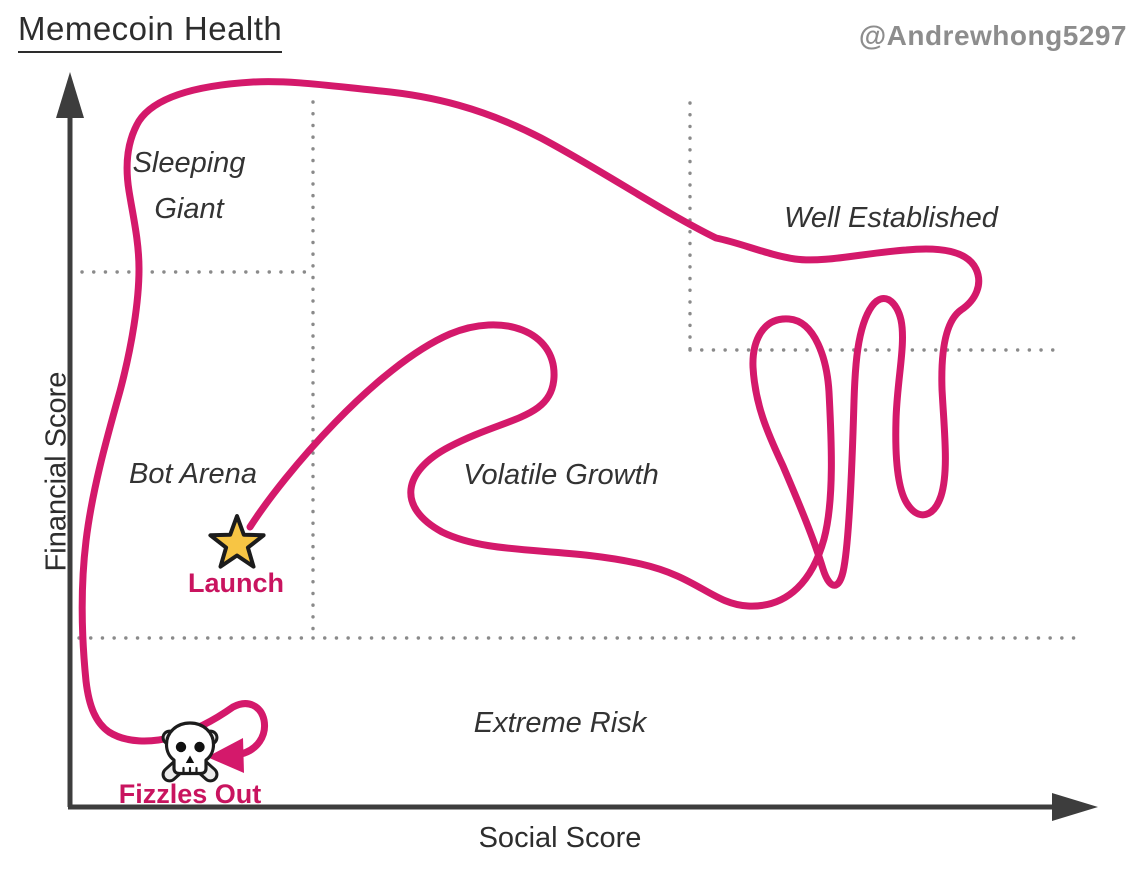 This screenshot has height=879, width=1137. What do you see at coordinates (150, 31) in the screenshot?
I see `diagram-title: Memecoin Health` at bounding box center [150, 31].